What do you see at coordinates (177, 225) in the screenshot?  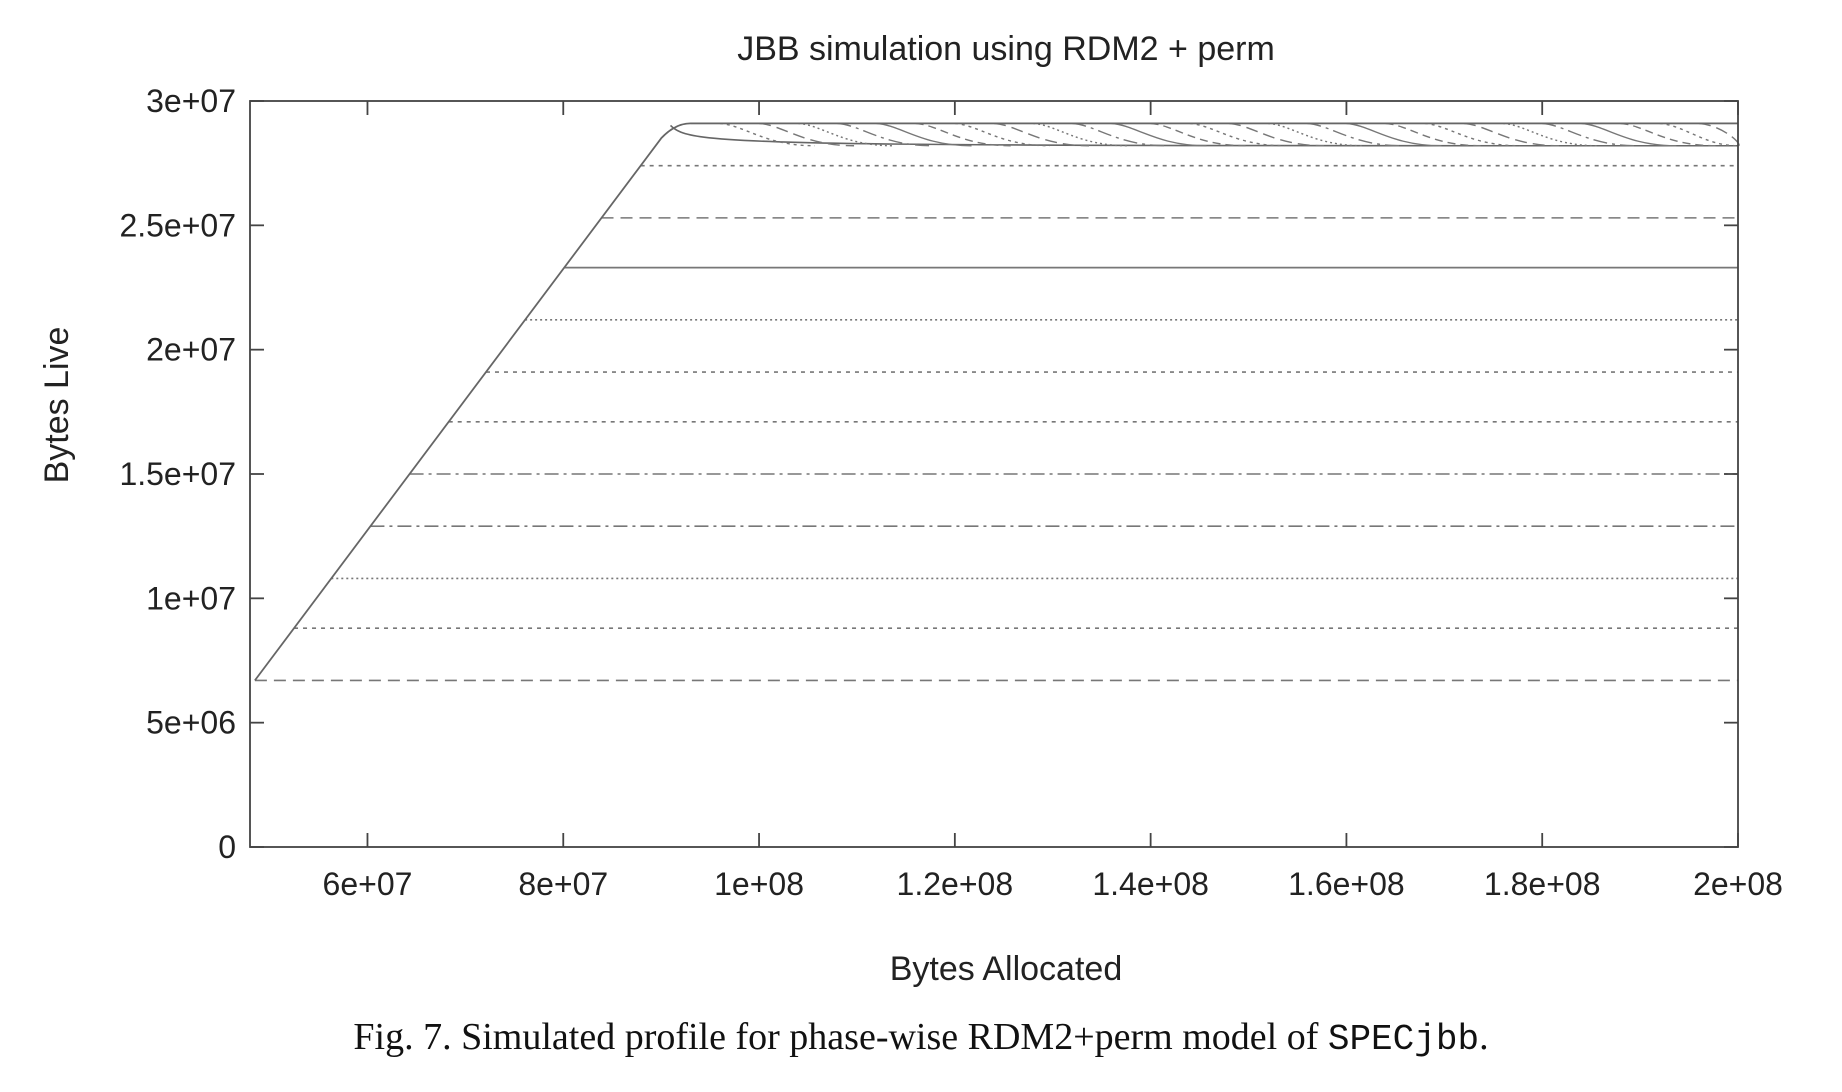 I see `y-tick-label-5: 2.5e+07` at bounding box center [177, 225].